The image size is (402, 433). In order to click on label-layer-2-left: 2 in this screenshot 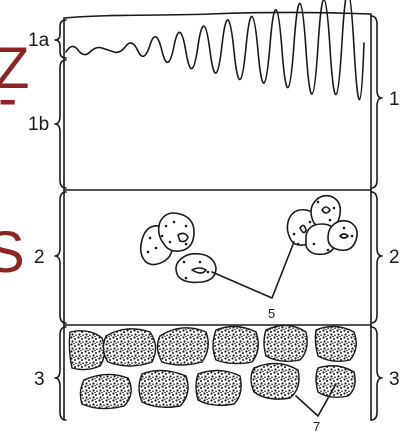, I will do `click(39, 257)`.